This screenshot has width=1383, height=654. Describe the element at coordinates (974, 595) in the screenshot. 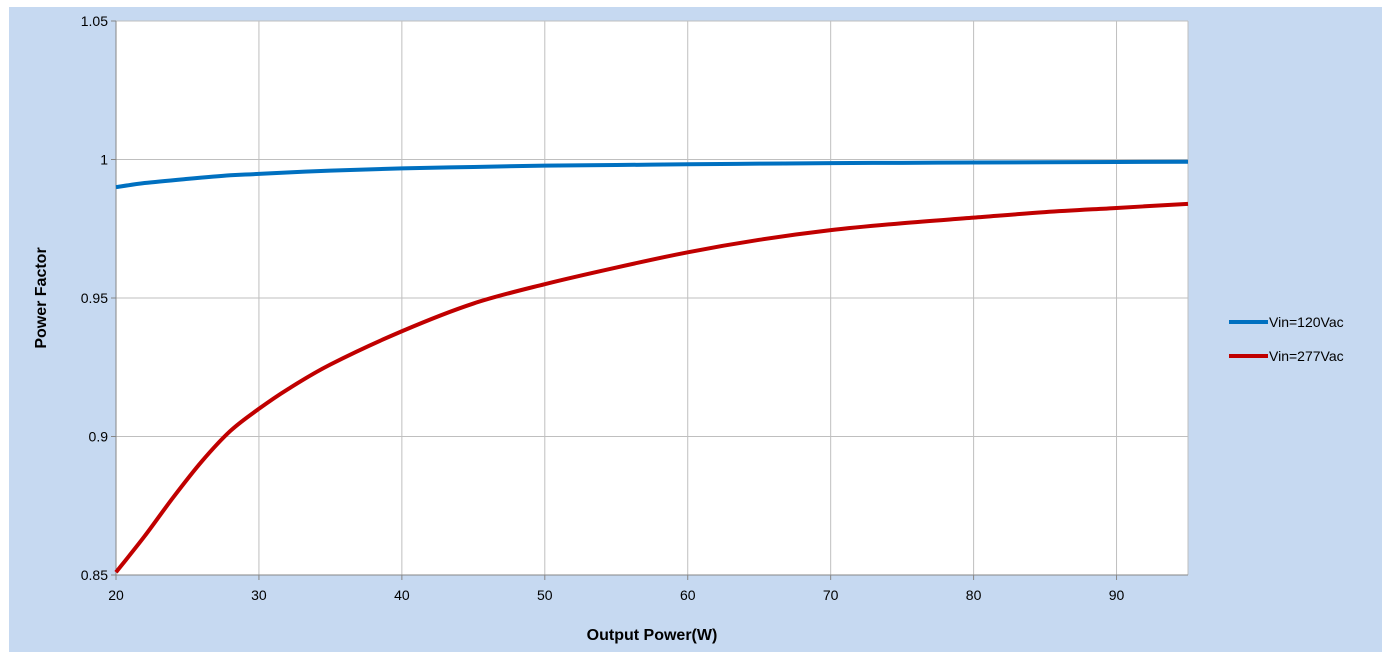

I see `x-tick-label-80: 80` at that location.